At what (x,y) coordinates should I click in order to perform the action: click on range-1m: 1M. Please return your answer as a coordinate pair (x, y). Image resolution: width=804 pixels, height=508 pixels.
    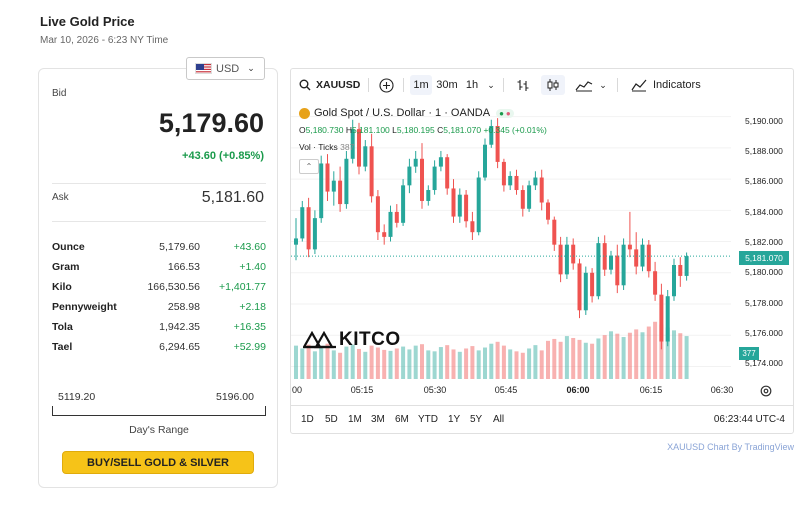
    Looking at the image, I should click on (355, 419).